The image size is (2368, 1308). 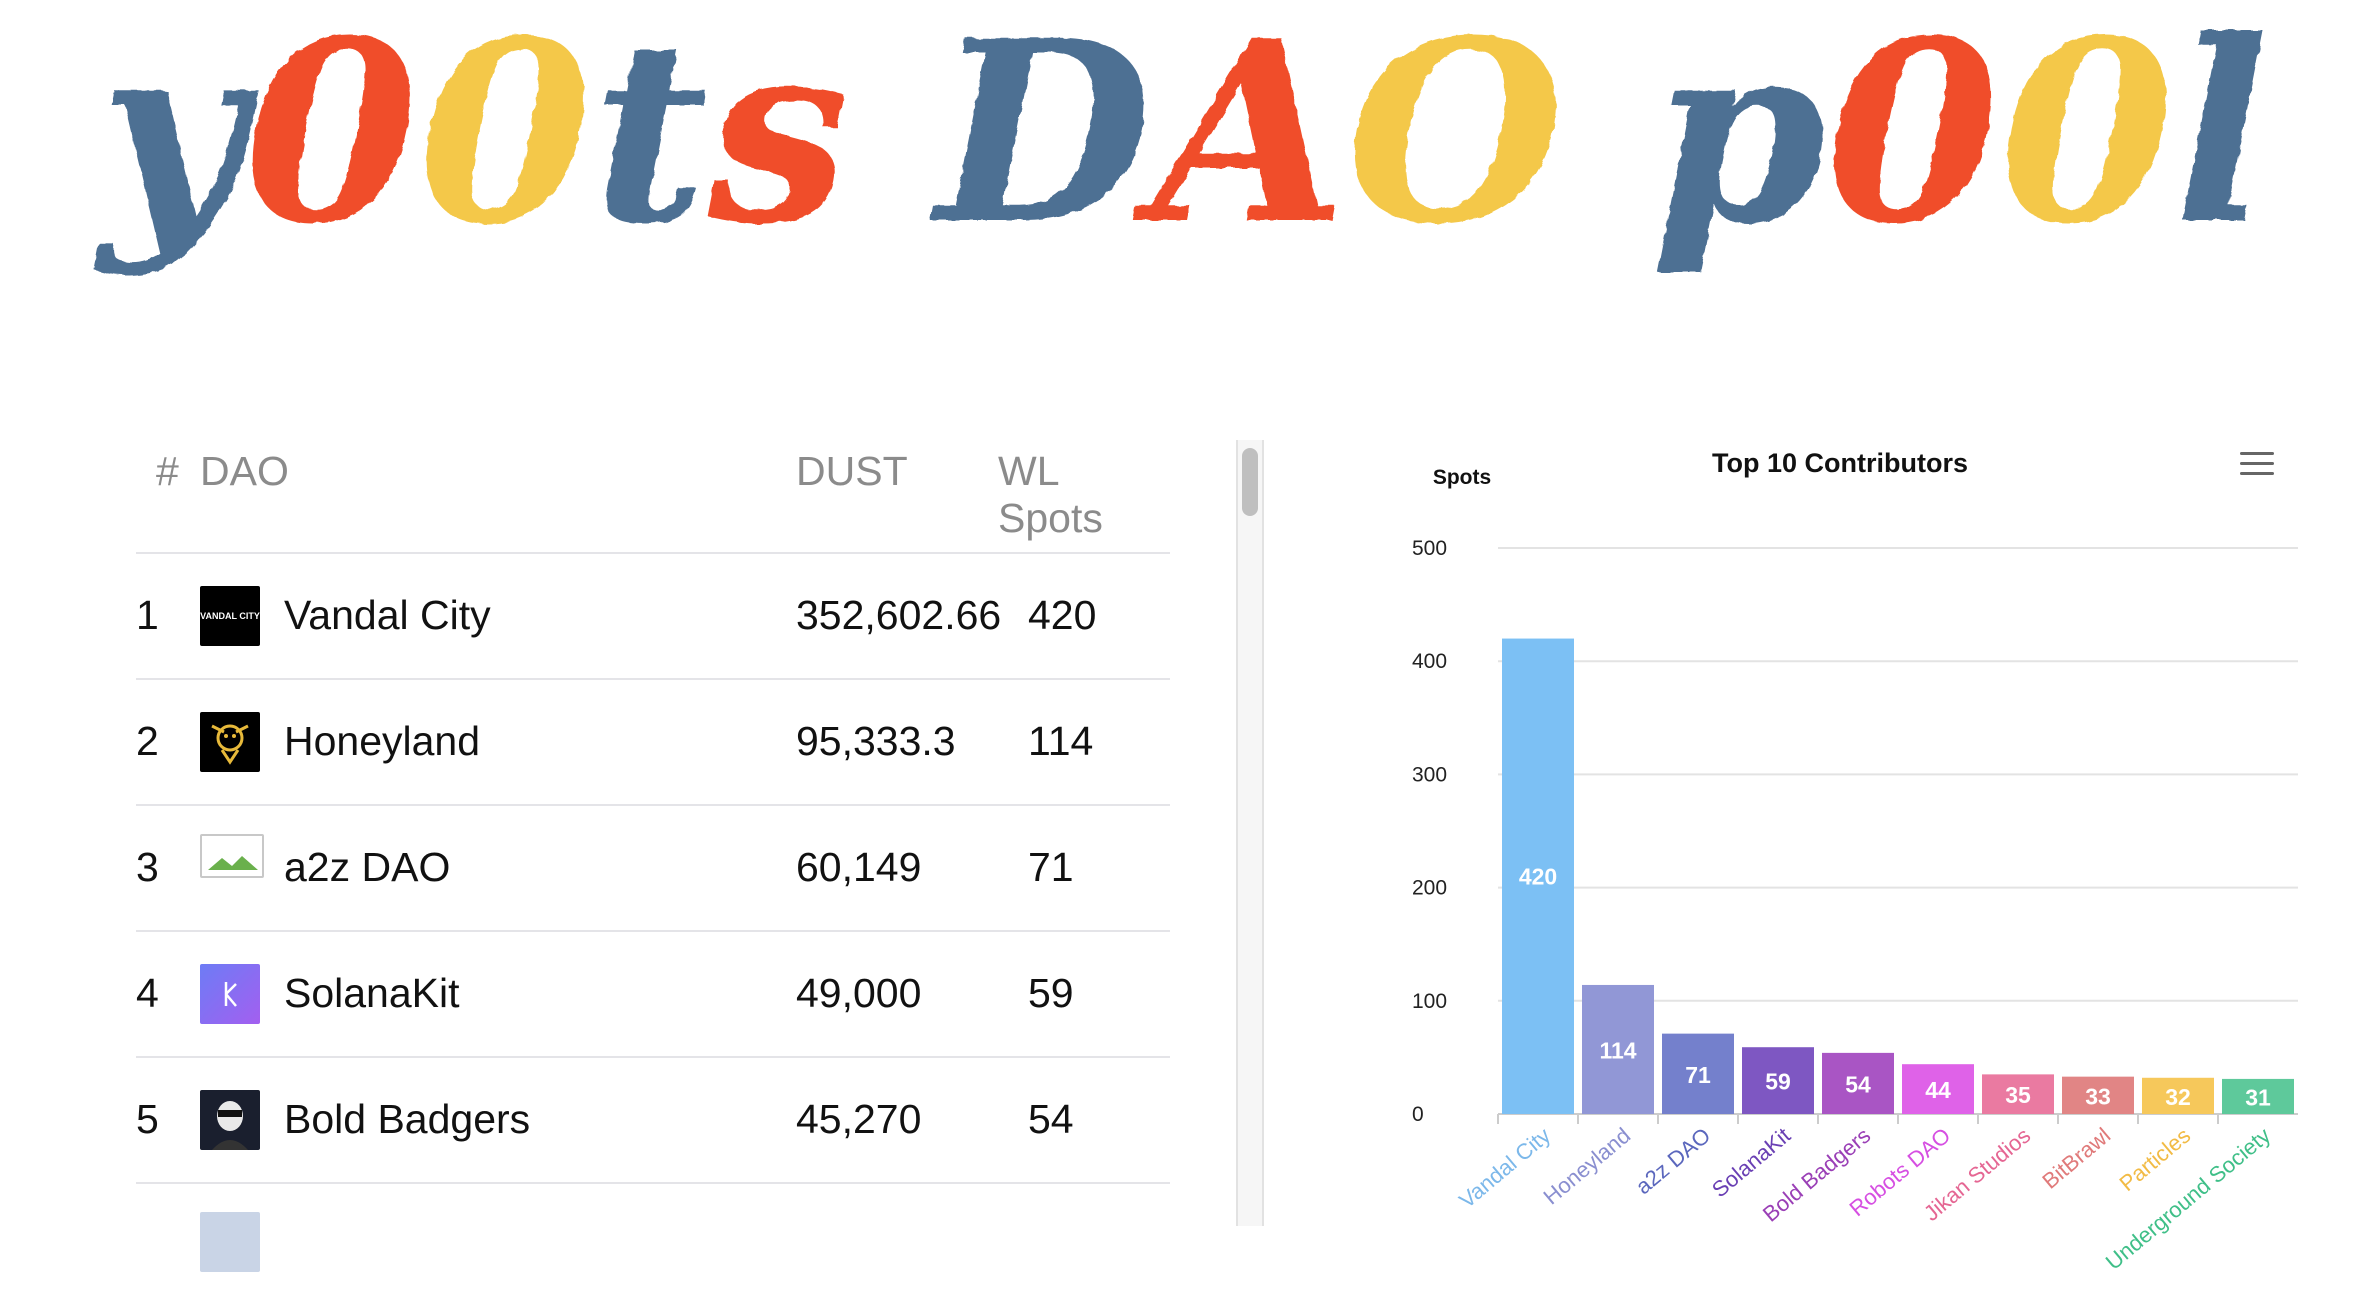 What do you see at coordinates (167, 471) in the screenshot?
I see `rank-column-header: #` at bounding box center [167, 471].